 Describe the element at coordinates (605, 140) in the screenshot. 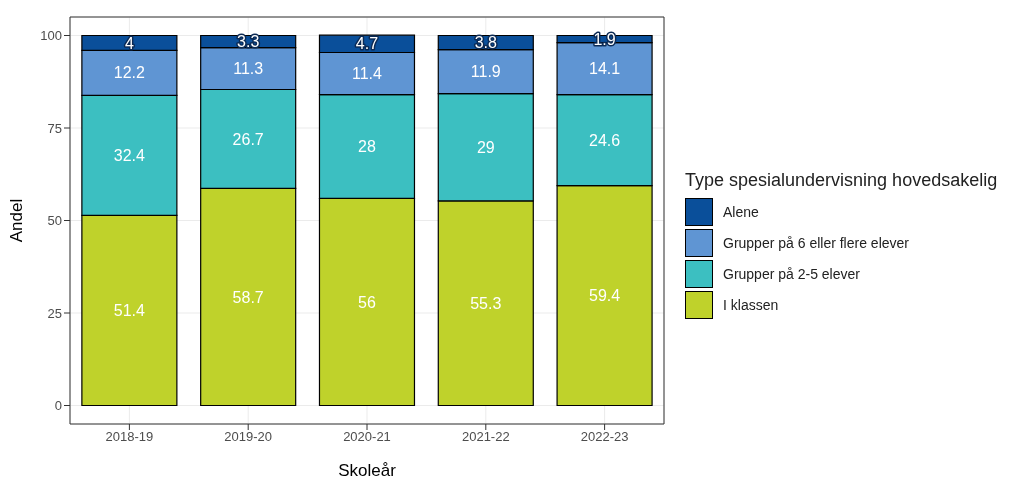

I see `data-label: 24.6` at that location.